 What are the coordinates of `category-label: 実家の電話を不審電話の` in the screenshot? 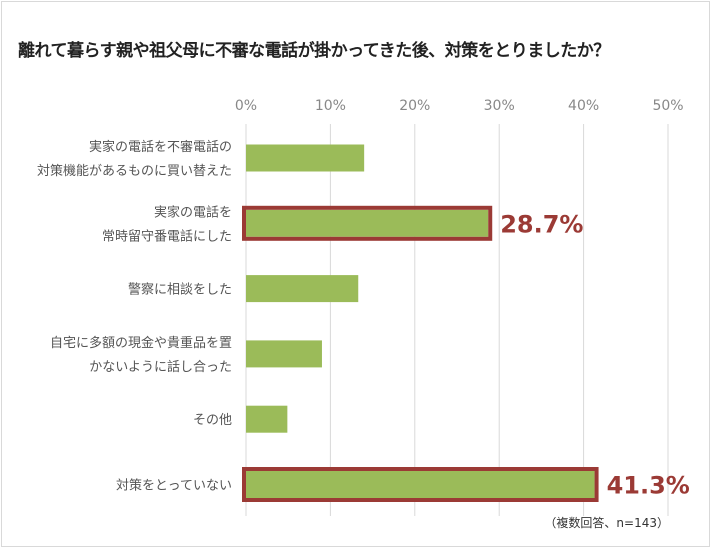 It's located at (160, 147).